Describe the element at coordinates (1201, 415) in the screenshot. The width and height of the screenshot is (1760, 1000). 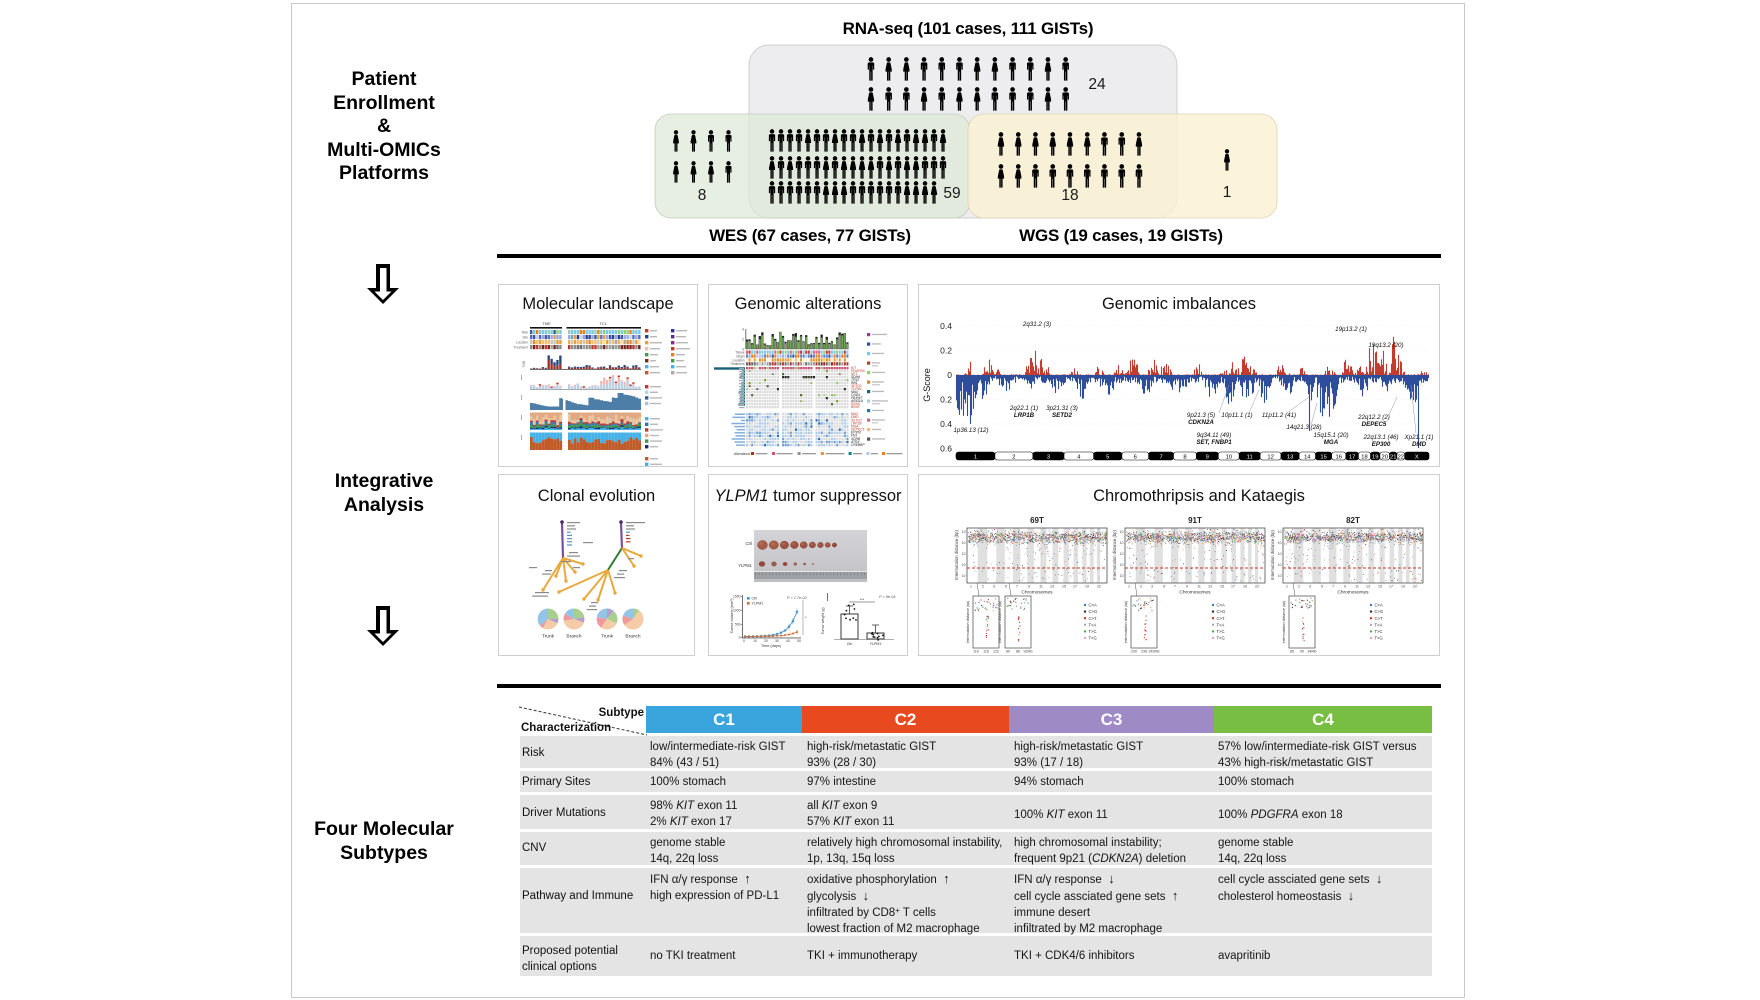
I see `svg-text: 9p21.3 (5)` at that location.